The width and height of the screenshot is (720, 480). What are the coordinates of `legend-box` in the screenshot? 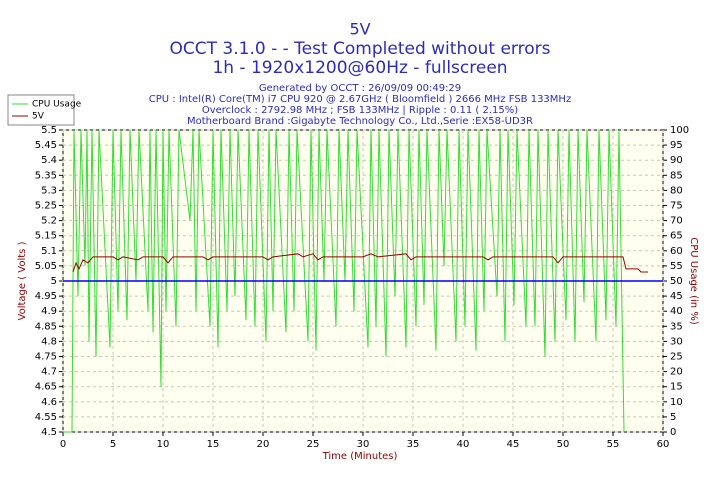 It's located at (41, 110).